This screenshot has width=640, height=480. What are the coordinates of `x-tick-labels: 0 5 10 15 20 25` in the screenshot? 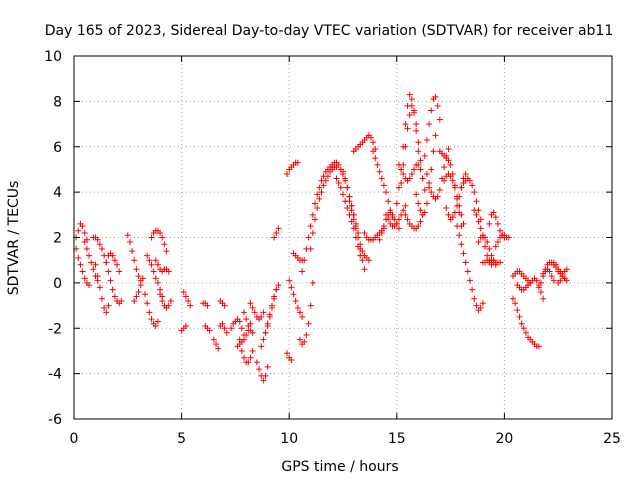 It's located at (345, 439).